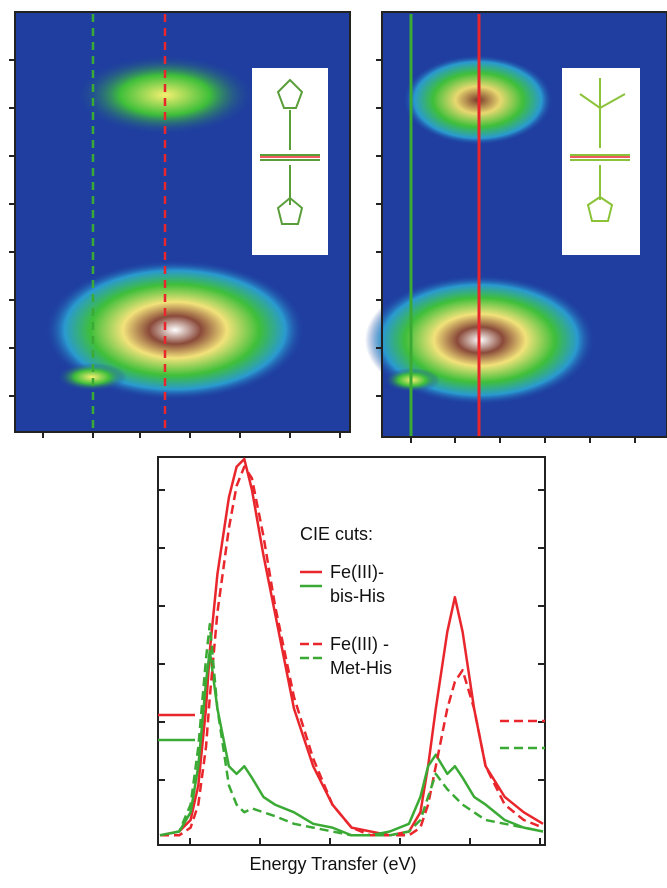 Image resolution: width=667 pixels, height=888 pixels. Describe the element at coordinates (357, 572) in the screenshot. I see `legend-label: Fe(III)-` at that location.